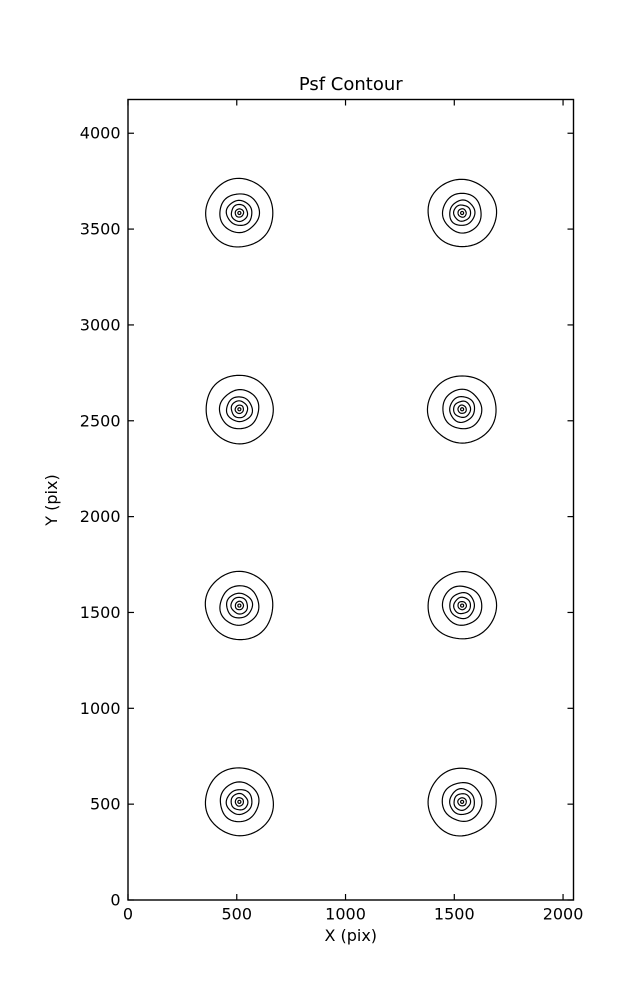 This screenshot has width=637, height=1000. I want to click on x-tick-label: 1000, so click(345, 914).